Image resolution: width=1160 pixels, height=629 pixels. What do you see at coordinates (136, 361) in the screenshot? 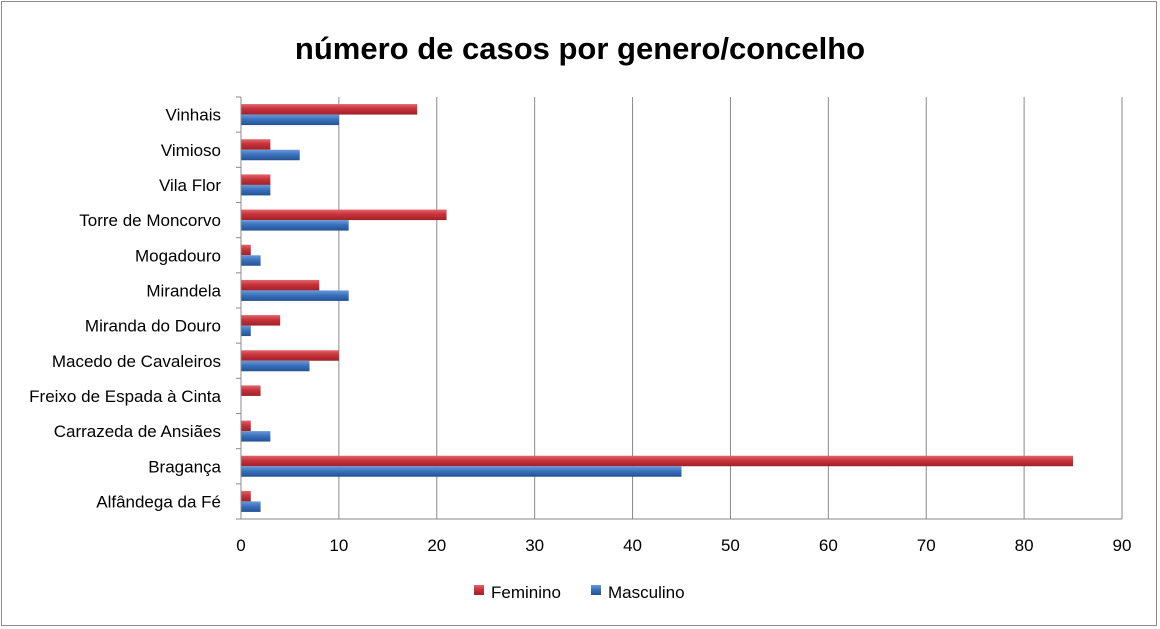
I see `category-label: Macedo de Cavaleiros` at bounding box center [136, 361].